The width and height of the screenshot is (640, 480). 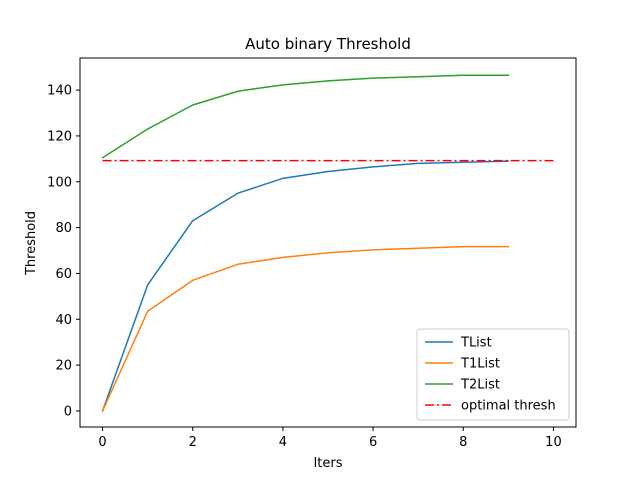 I want to click on x-tick-label: 4, so click(x=283, y=442).